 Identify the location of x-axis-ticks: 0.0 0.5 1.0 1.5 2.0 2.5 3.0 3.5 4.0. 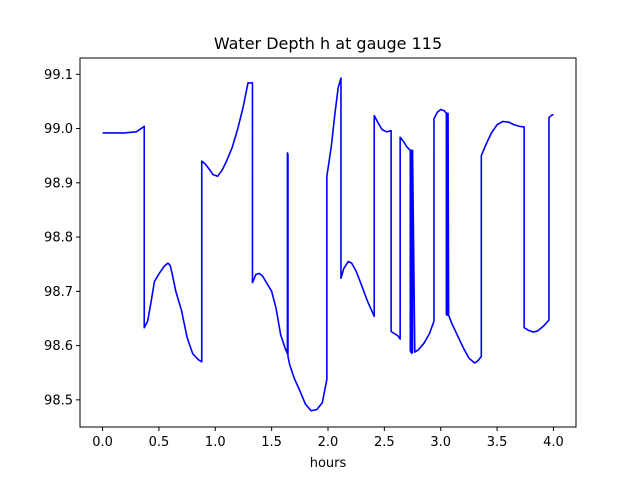
(328, 438).